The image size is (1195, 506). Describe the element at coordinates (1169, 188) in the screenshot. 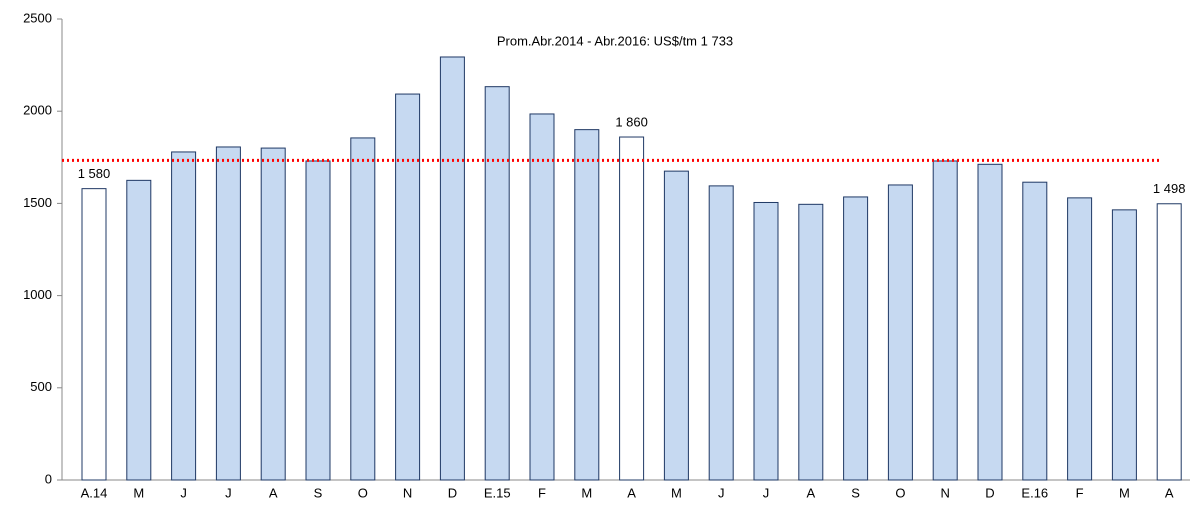

I see `value-label: 1 498` at that location.